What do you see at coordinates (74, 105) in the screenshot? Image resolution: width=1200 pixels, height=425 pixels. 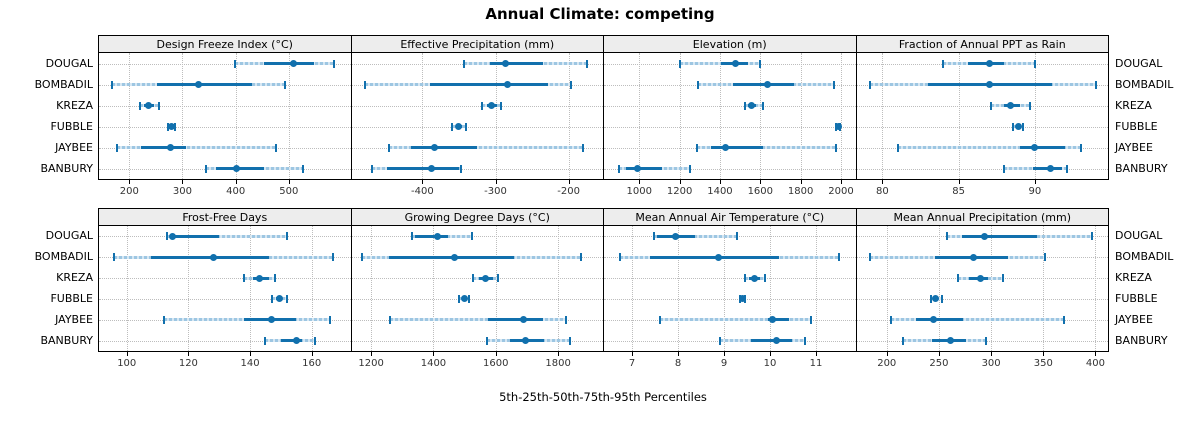 I see `category-label-left-kreza: KREZA` at bounding box center [74, 105].